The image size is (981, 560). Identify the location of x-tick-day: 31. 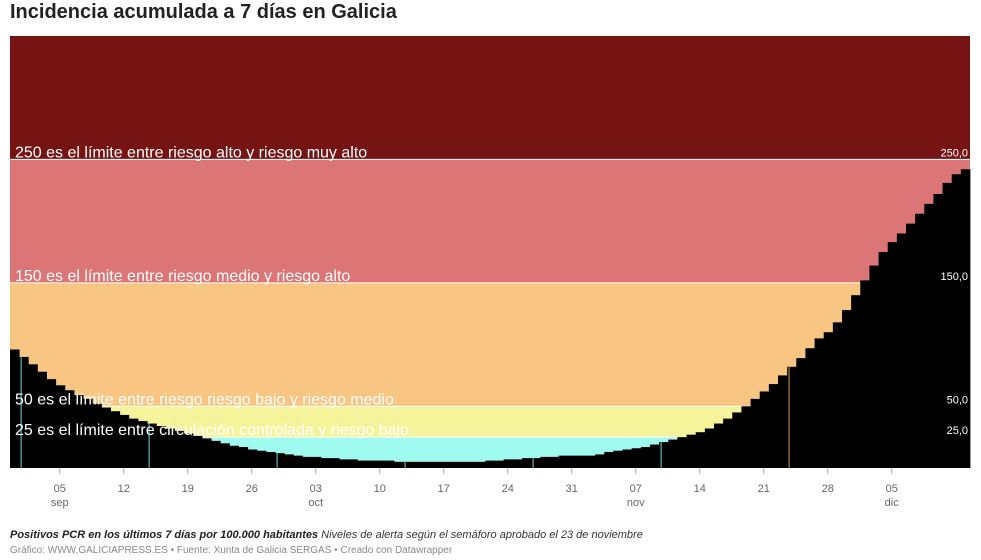
(572, 489).